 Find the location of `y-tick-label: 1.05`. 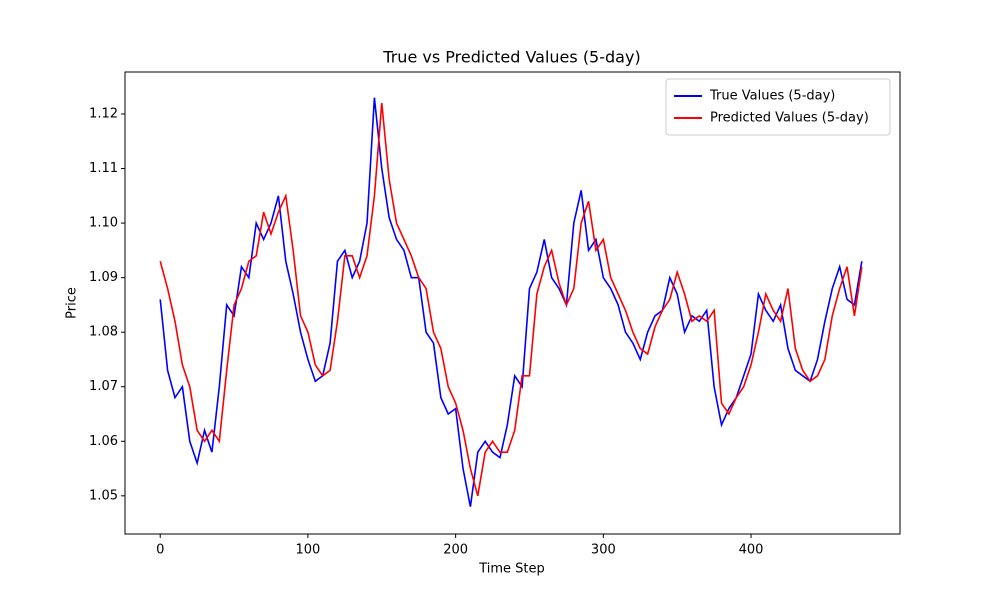

y-tick-label: 1.05 is located at coordinates (103, 495).